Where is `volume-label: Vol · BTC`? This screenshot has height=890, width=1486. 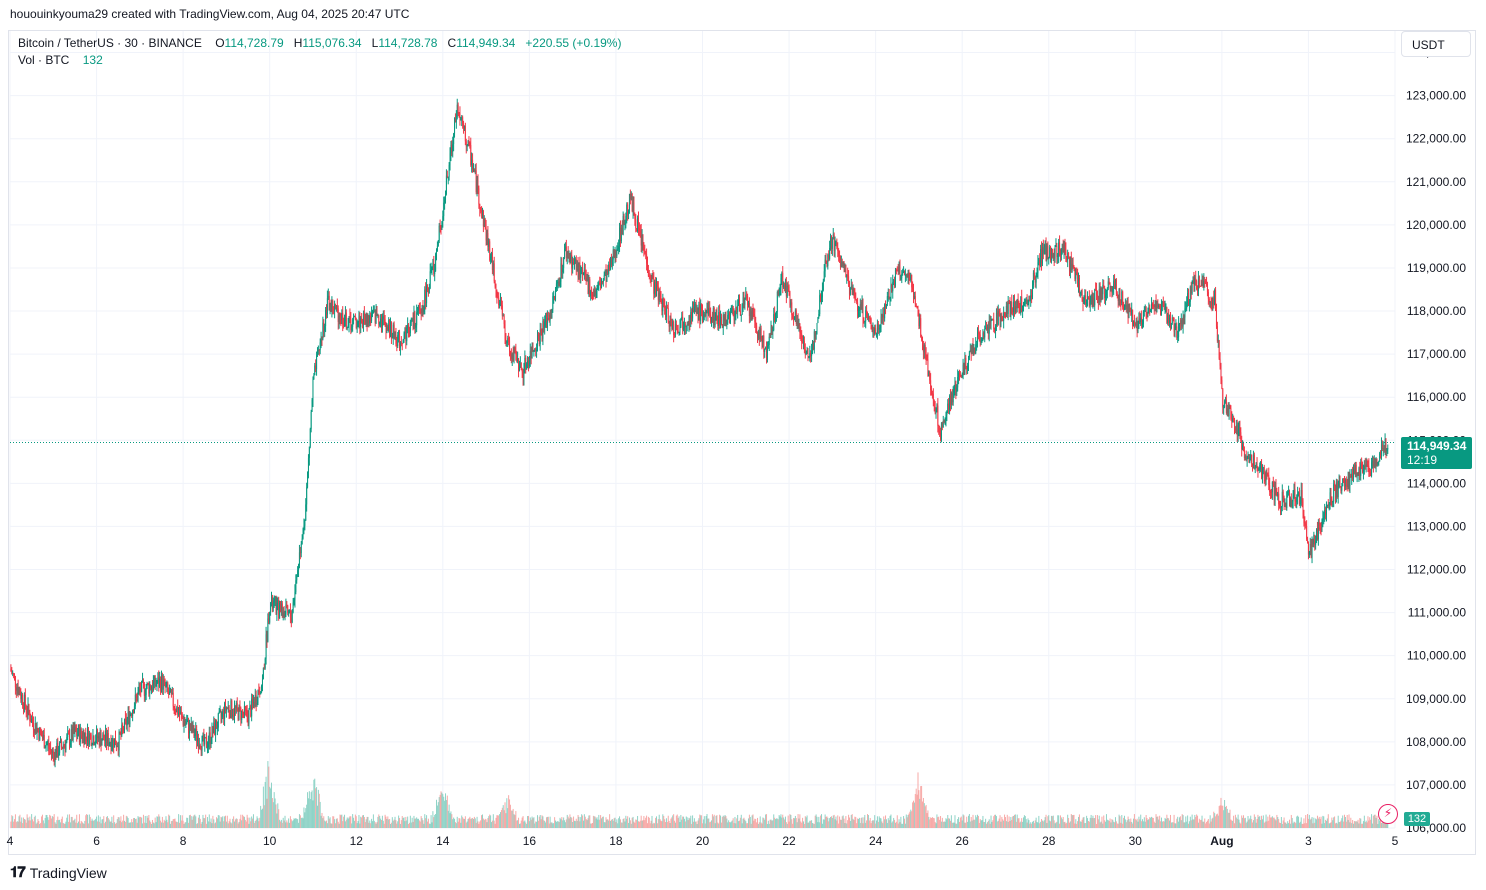
volume-label: Vol · BTC is located at coordinates (44, 60).